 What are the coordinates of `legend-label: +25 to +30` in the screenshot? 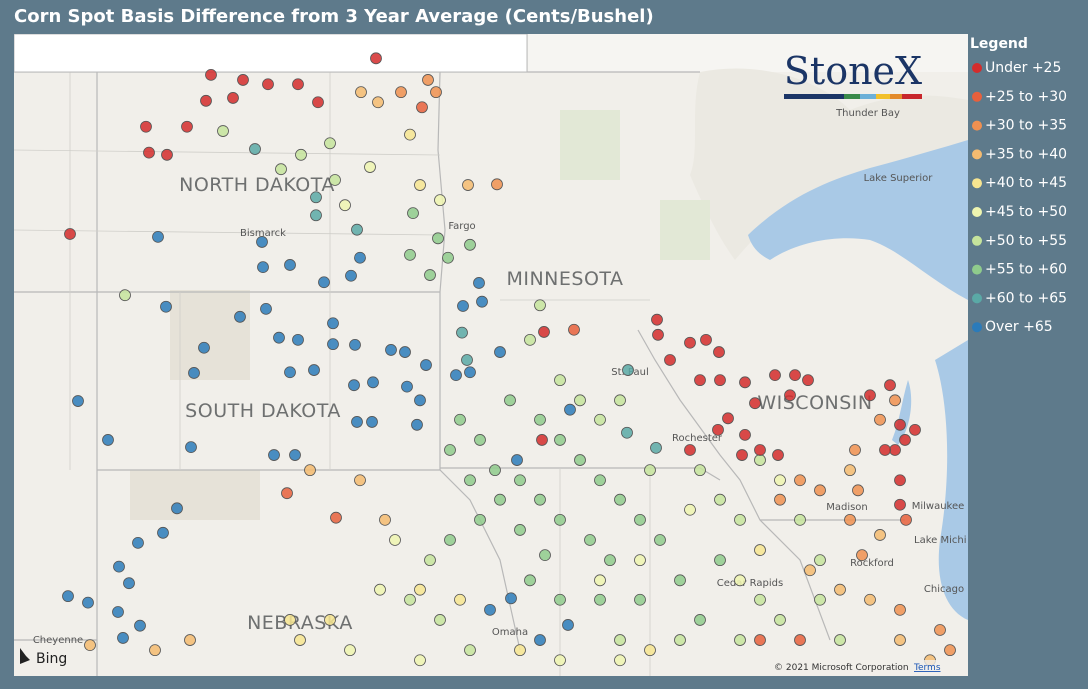 It's located at (1026, 97).